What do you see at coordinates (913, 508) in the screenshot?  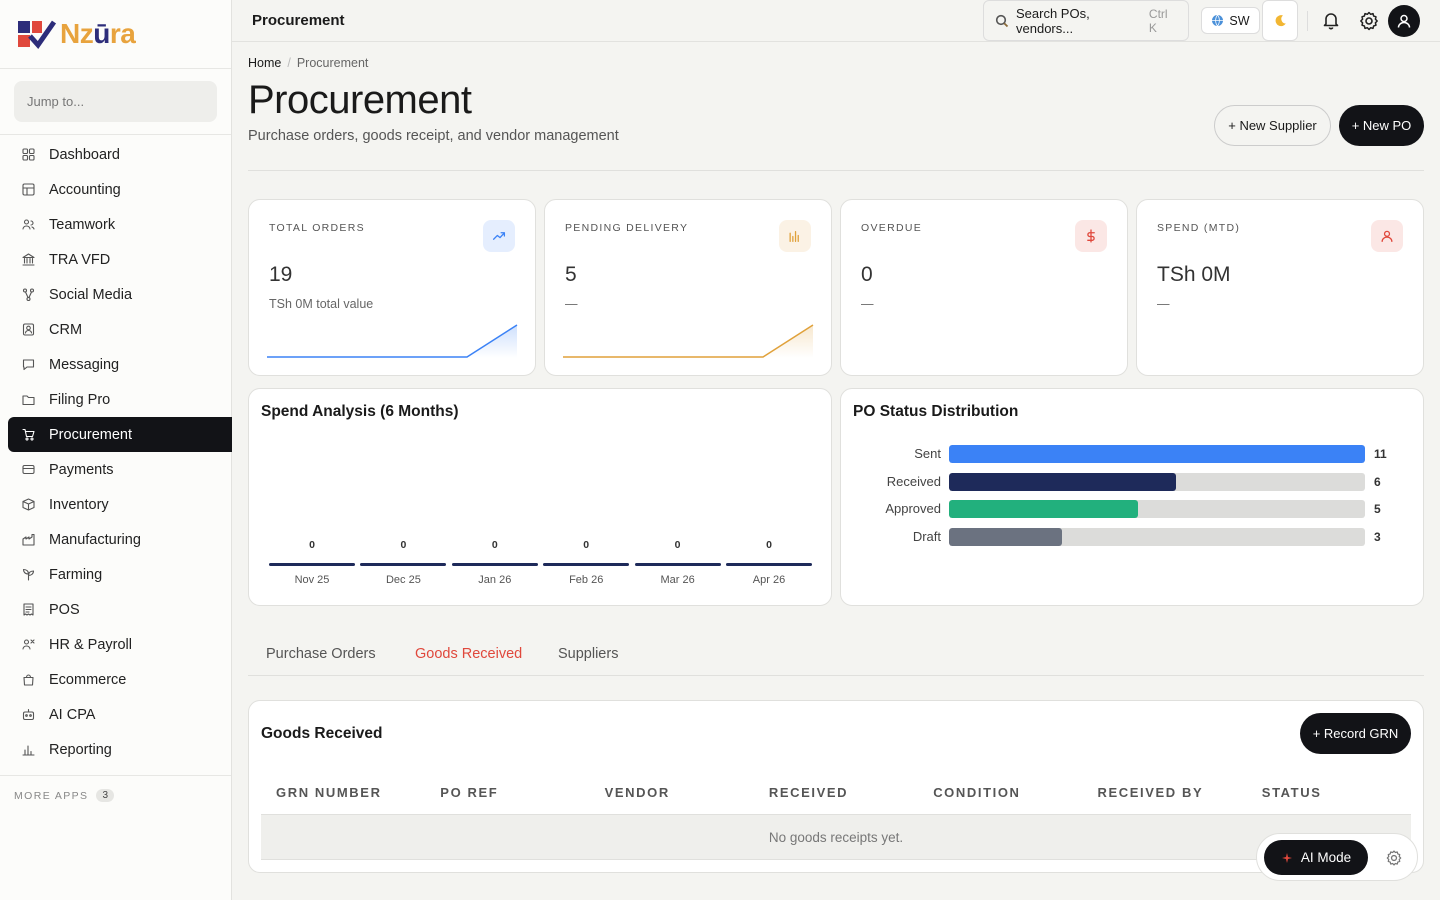 I see `status-label: Approved` at bounding box center [913, 508].